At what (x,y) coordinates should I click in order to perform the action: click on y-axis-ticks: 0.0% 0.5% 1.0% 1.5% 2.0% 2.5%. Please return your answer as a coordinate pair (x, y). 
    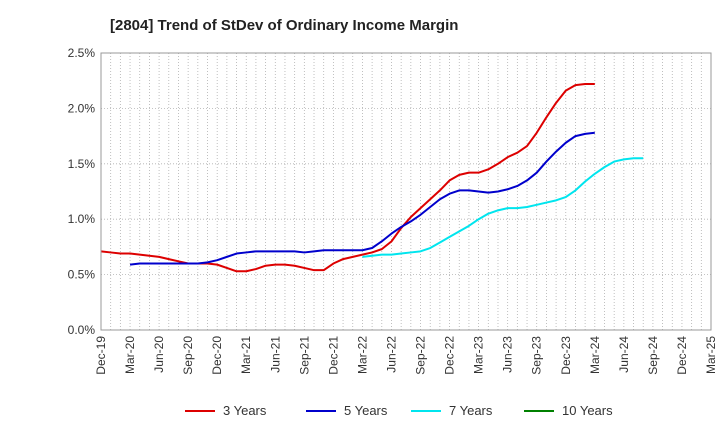
    Looking at the image, I should click on (82, 191).